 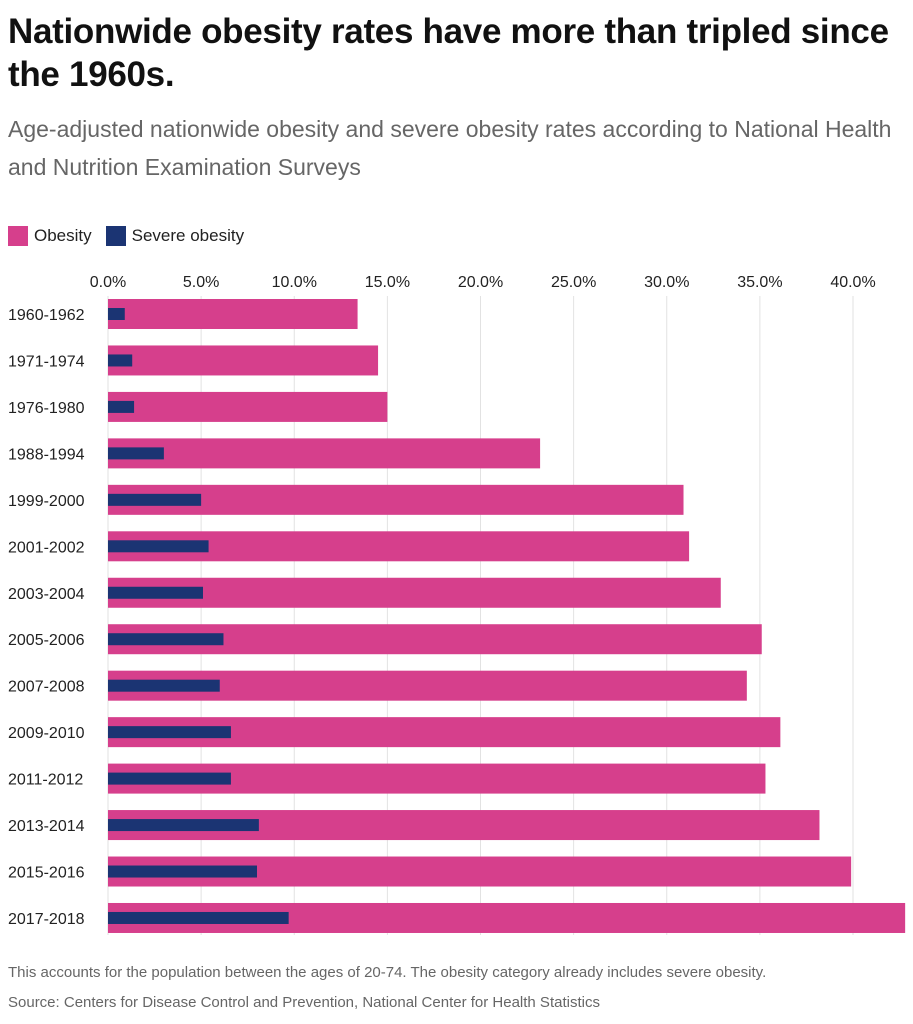 What do you see at coordinates (573, 282) in the screenshot?
I see `x-tick-label: 25.0%` at bounding box center [573, 282].